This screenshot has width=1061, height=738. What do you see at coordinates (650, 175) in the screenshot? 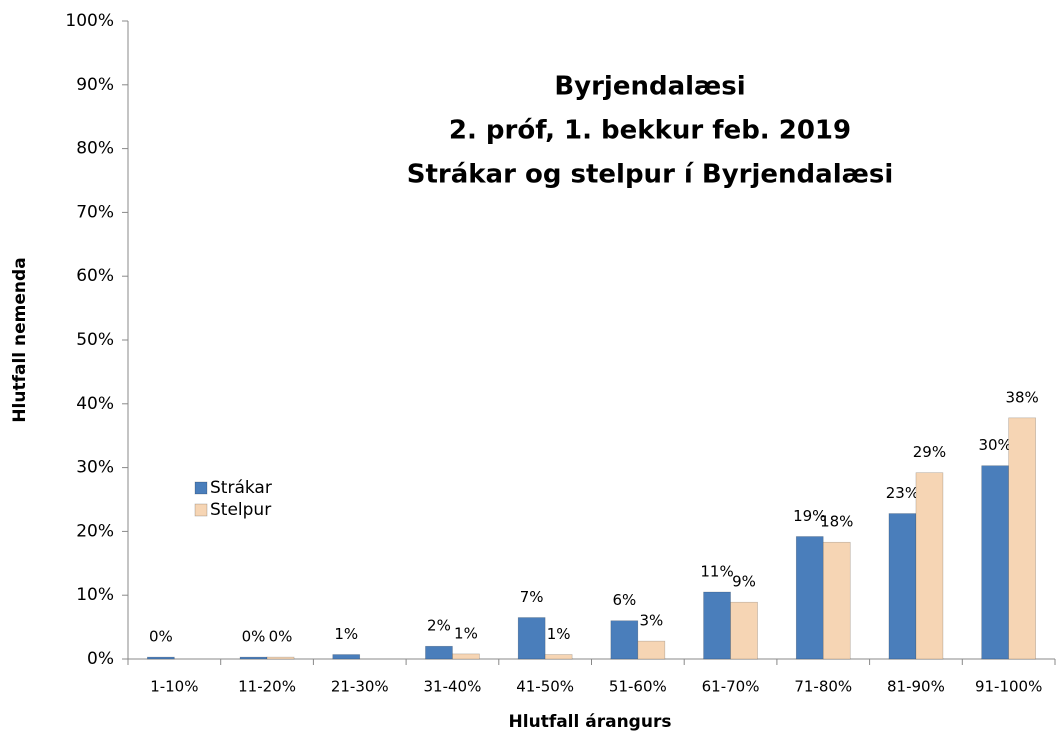
I see `chart-title: Strákar og stelpur í Byrjendalæsi` at bounding box center [650, 175].